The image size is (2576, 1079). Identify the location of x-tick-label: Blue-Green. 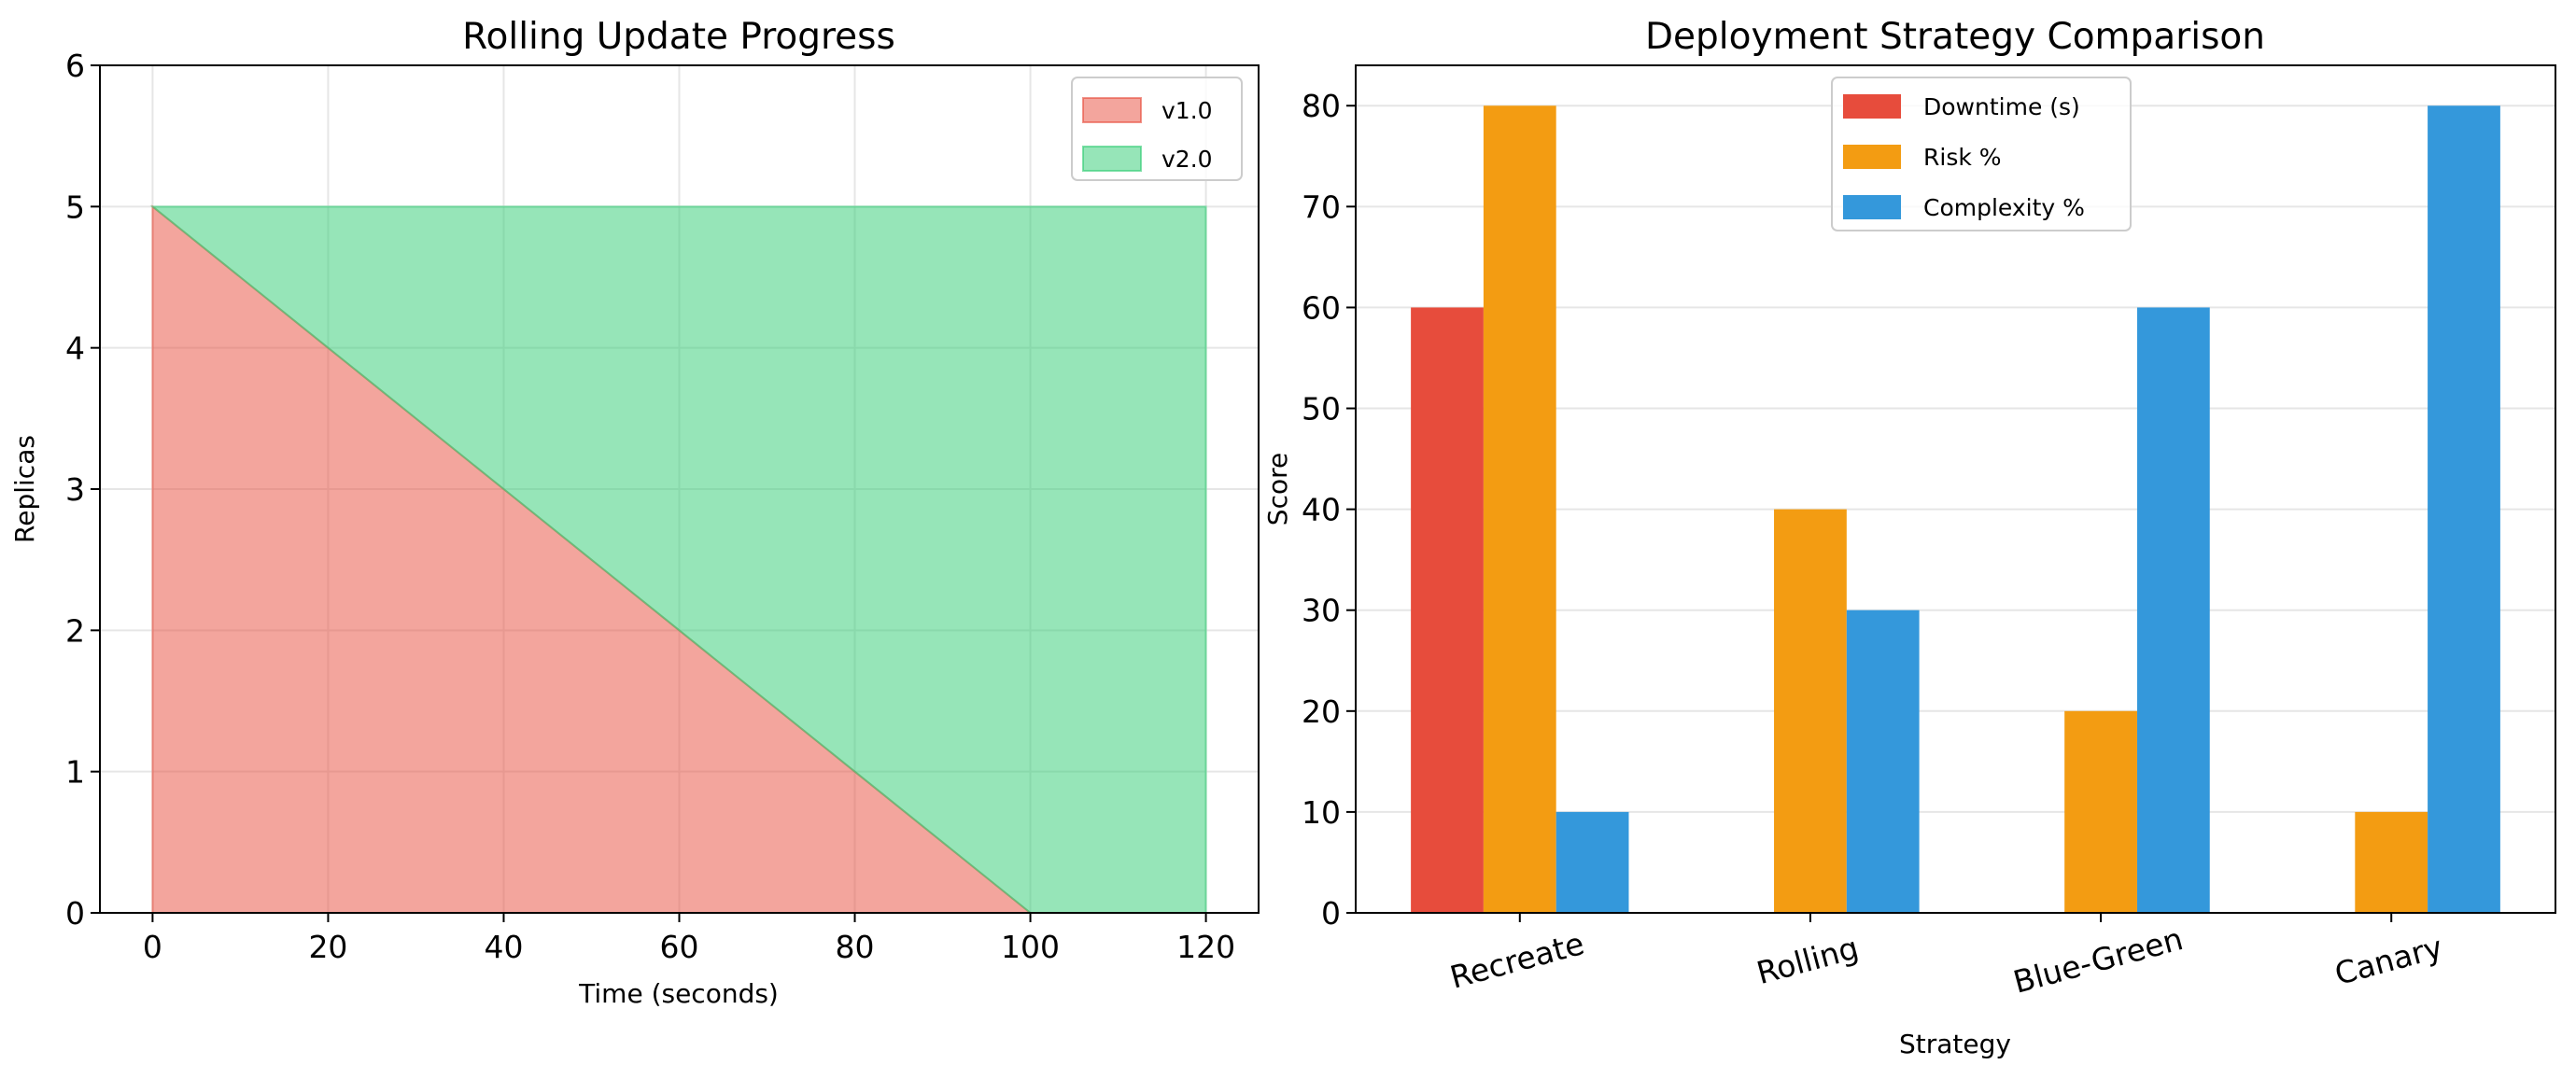
(2098, 961).